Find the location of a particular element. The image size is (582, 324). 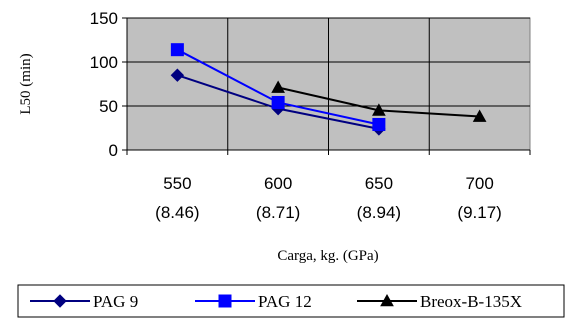

x-tick-label: (8.71) is located at coordinates (278, 212).